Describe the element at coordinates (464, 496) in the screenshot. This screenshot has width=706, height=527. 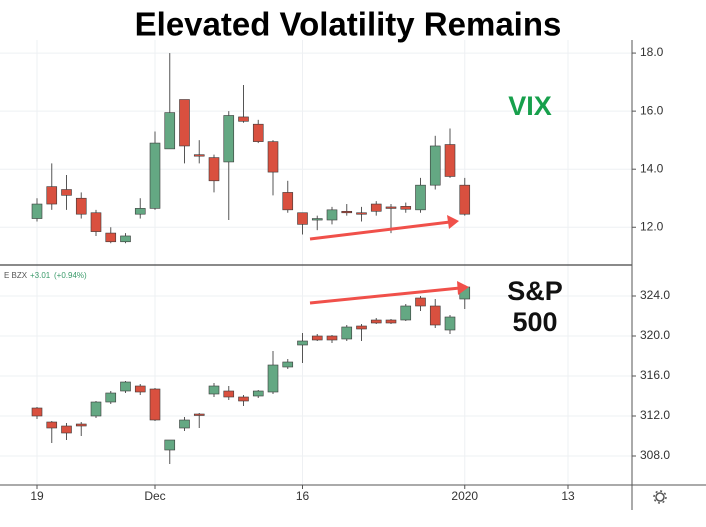
I see `x-tick-label: 2020` at that location.